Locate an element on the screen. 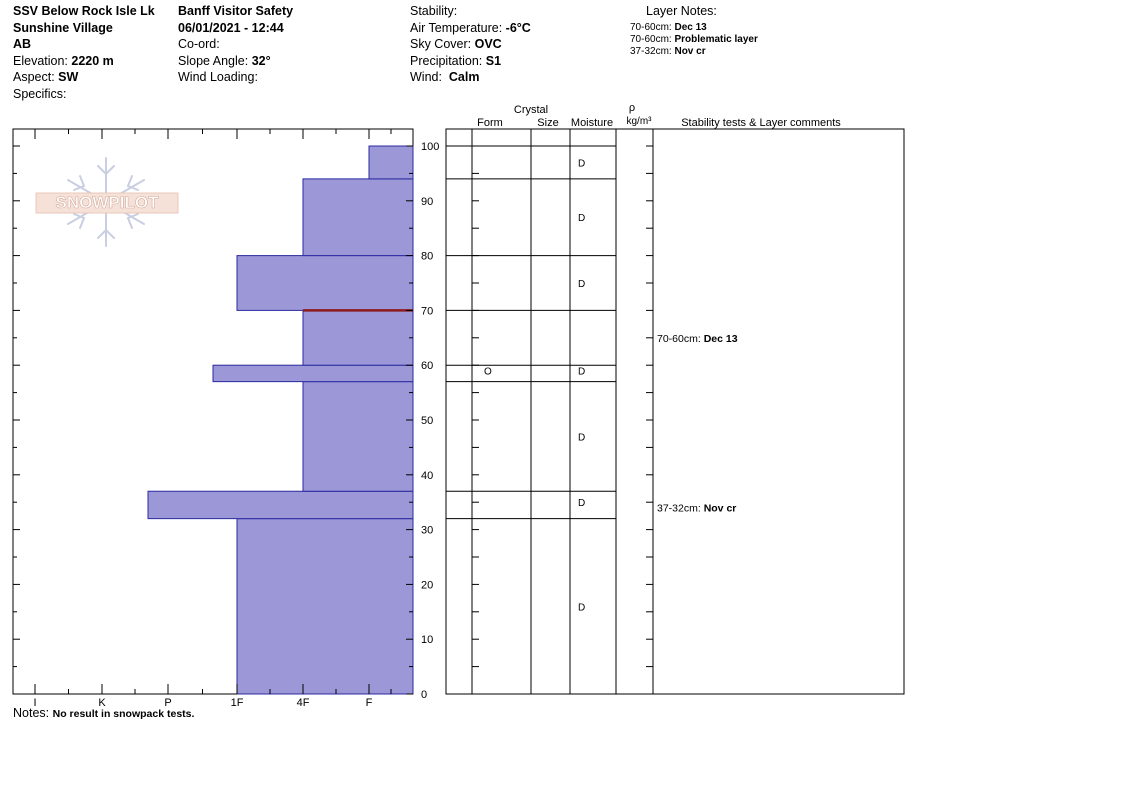  precip-value: S1 is located at coordinates (493, 60).